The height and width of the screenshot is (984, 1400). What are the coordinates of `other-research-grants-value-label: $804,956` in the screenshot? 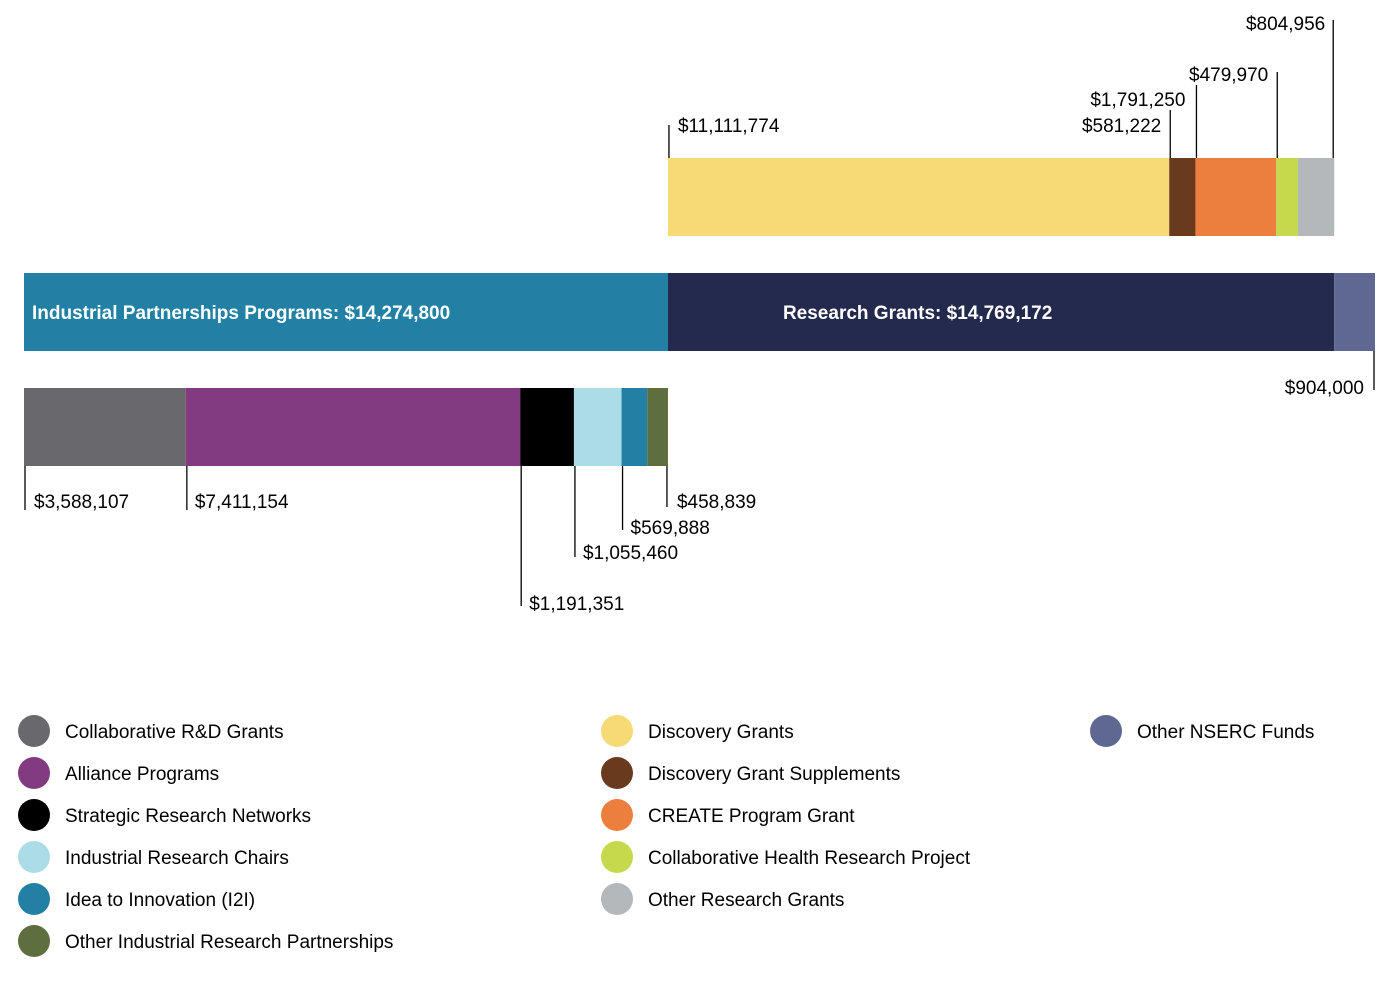 It's located at (1285, 24).